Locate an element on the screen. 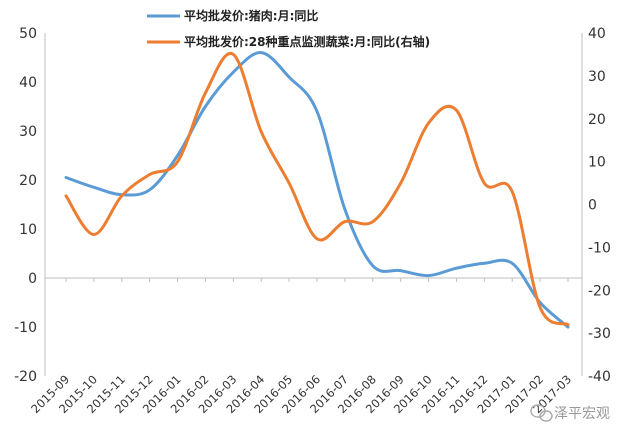 The height and width of the screenshot is (438, 630). left-tick-label: 20 is located at coordinates (28, 181).